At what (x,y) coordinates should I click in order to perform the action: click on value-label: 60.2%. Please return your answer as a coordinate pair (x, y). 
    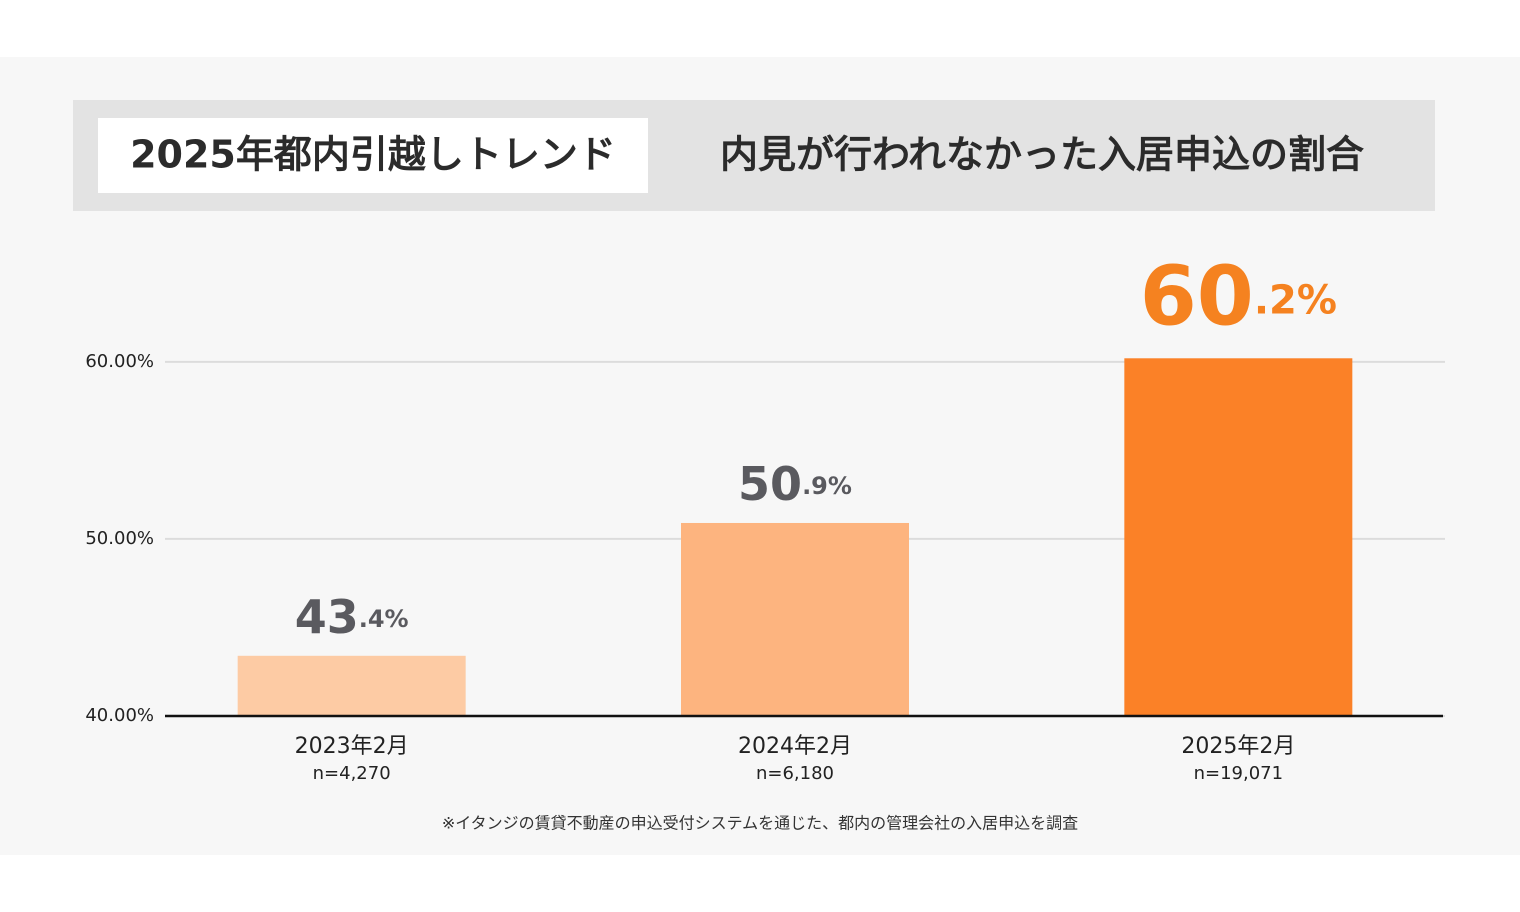
    Looking at the image, I should click on (1238, 297).